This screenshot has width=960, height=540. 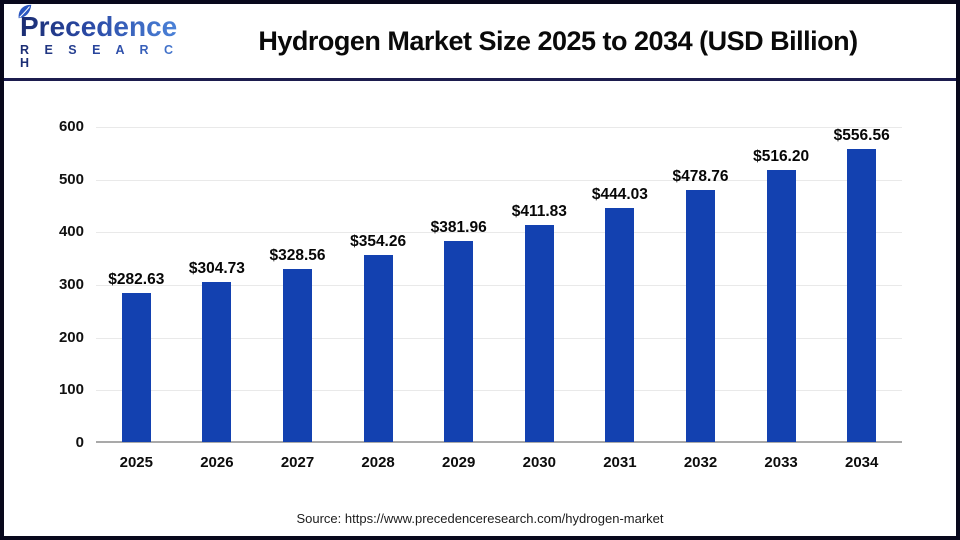 What do you see at coordinates (71, 337) in the screenshot?
I see `y-tick-label: 200` at bounding box center [71, 337].